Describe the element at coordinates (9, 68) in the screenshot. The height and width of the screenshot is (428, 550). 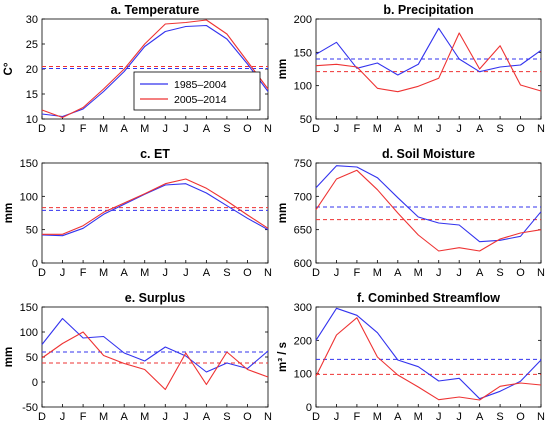
I see `y-axis-label: C°` at that location.